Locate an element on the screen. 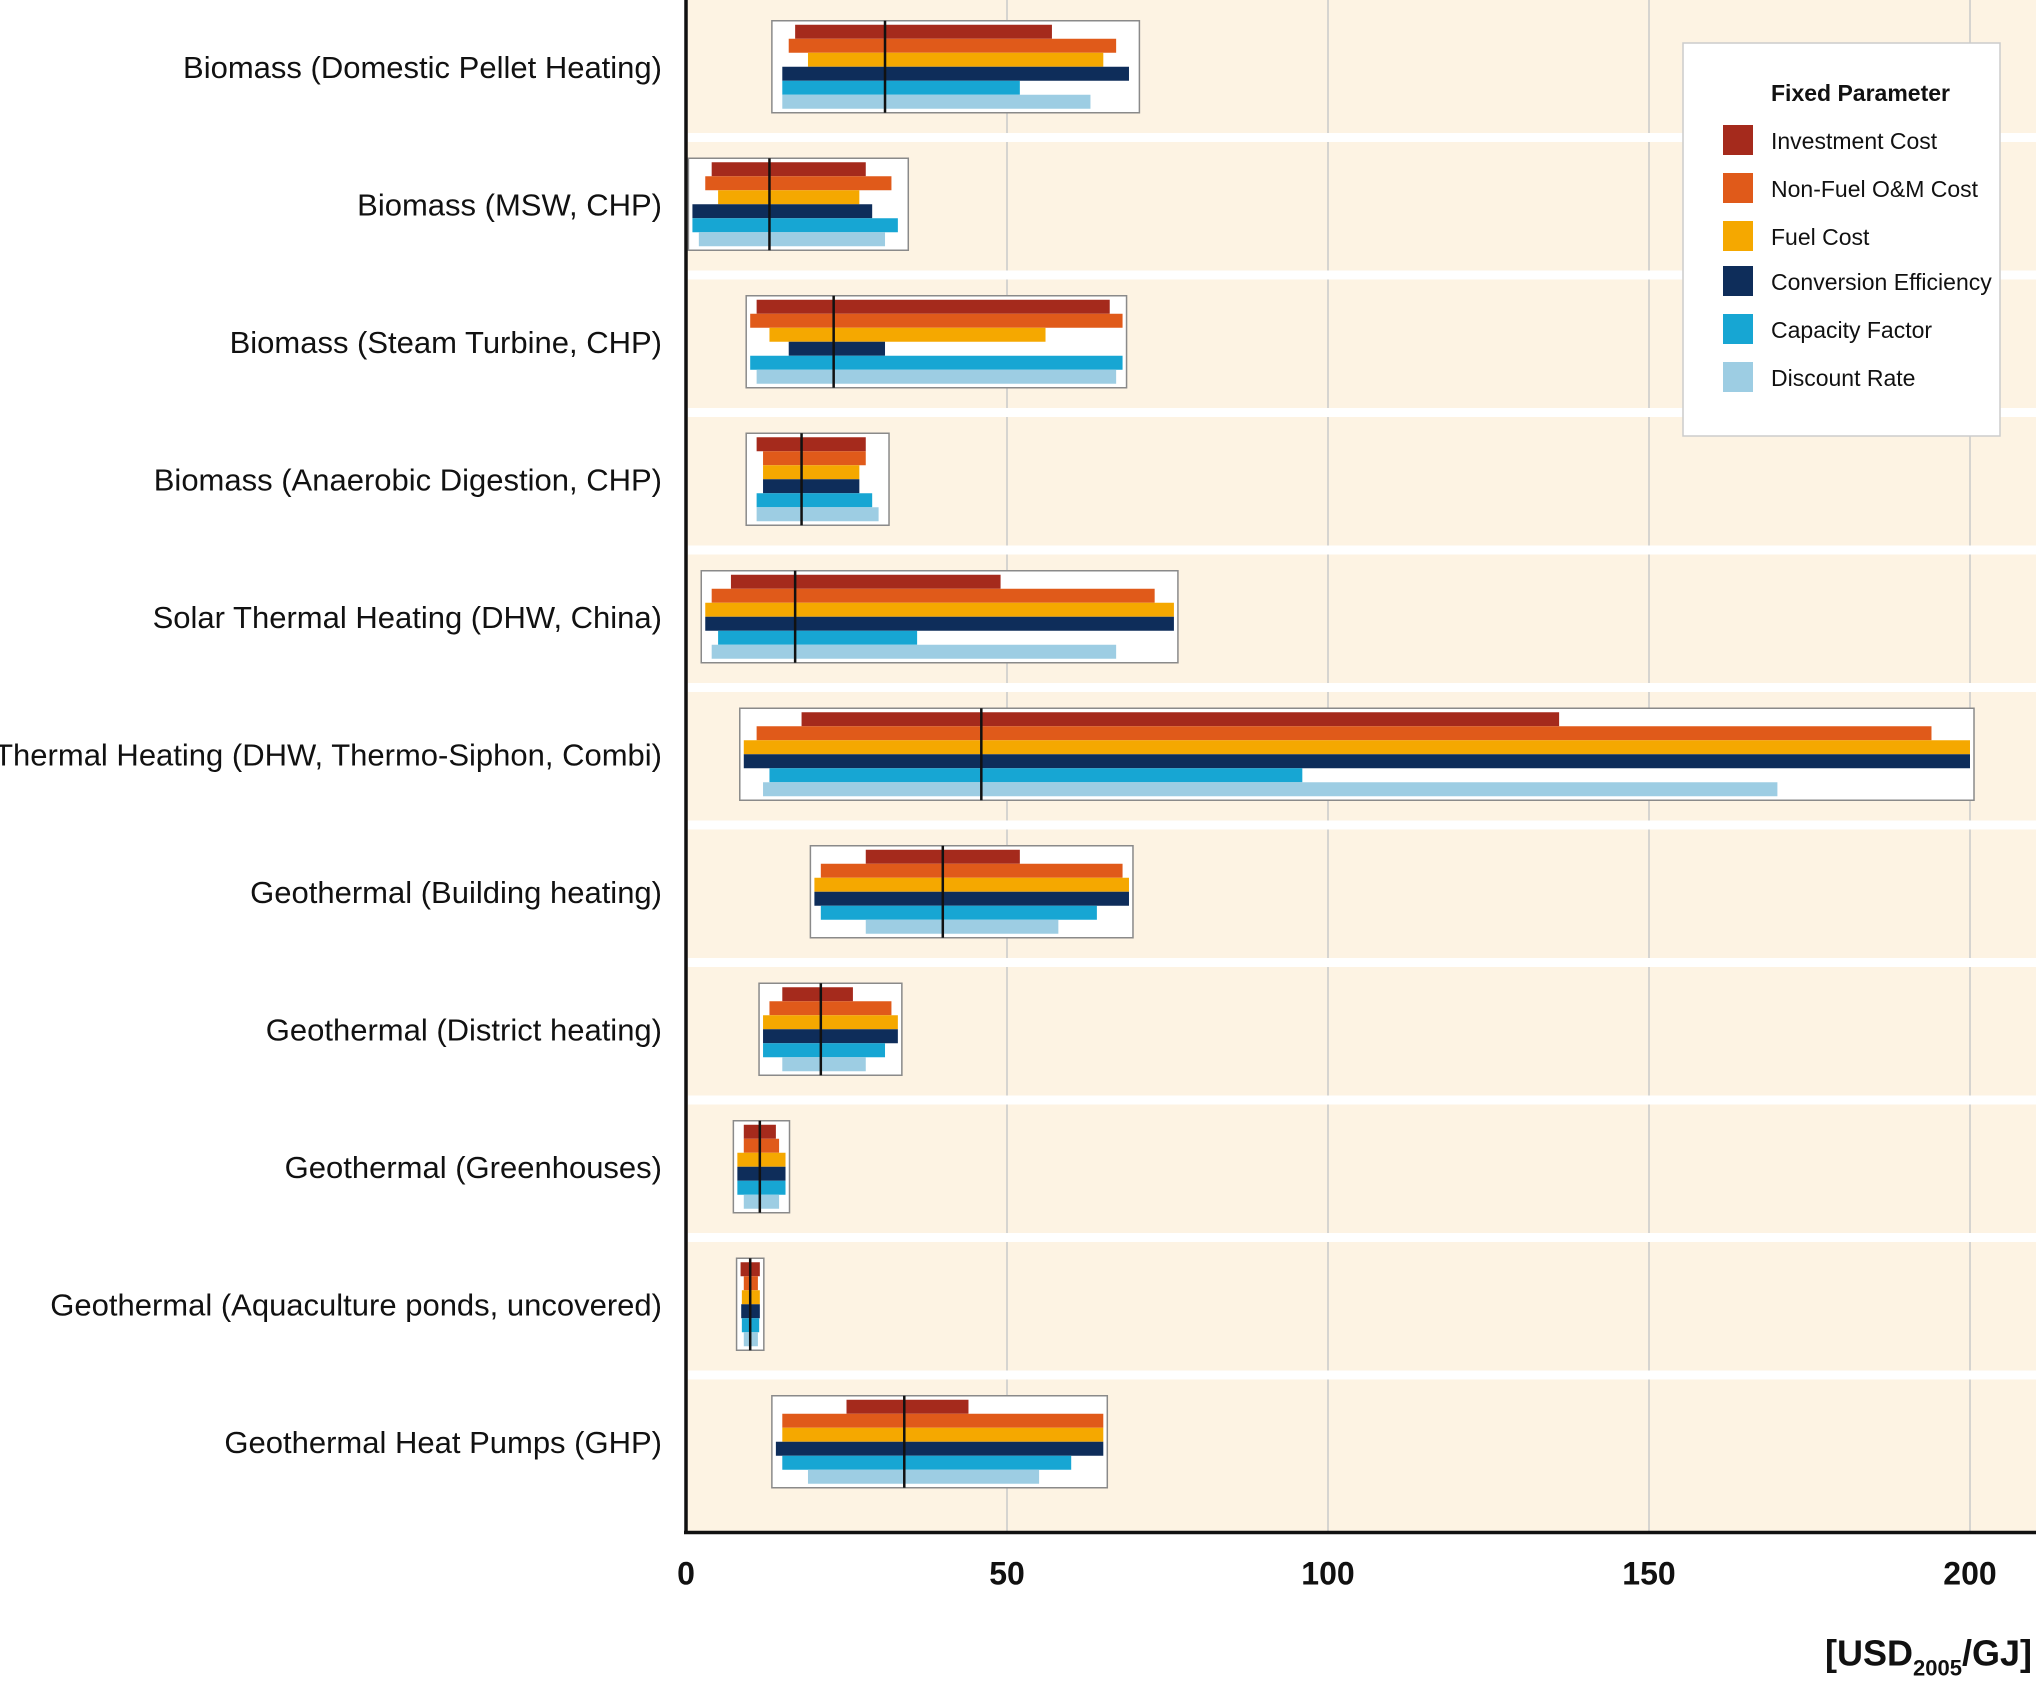 The image size is (2042, 1684). legend-label: Discount Rate is located at coordinates (1843, 378).